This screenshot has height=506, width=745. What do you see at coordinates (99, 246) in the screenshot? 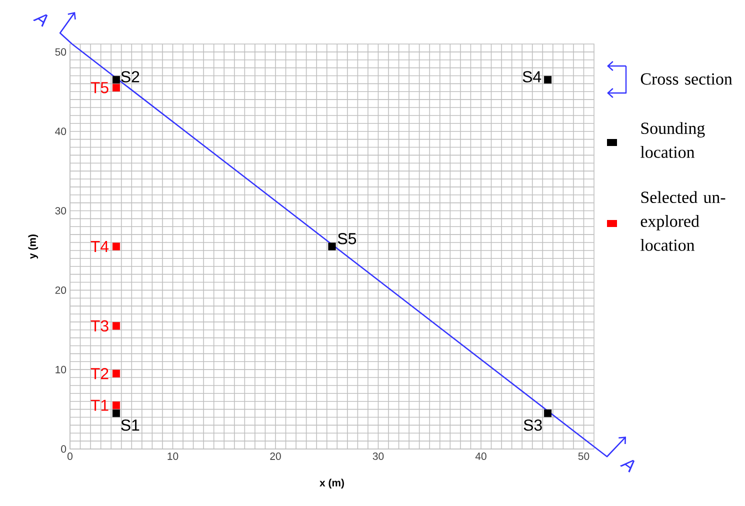
I see `data-label: T4` at bounding box center [99, 246].